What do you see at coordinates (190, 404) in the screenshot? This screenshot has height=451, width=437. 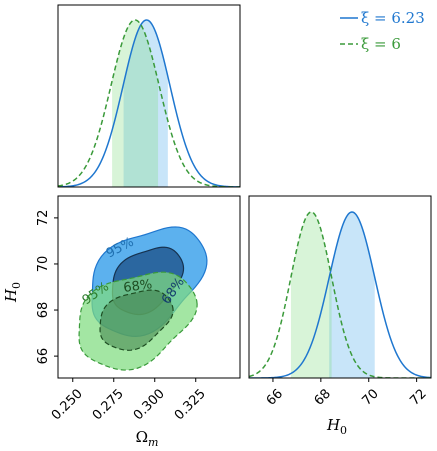 I see `omega-m-x-tick-label: 0.325` at bounding box center [190, 404].